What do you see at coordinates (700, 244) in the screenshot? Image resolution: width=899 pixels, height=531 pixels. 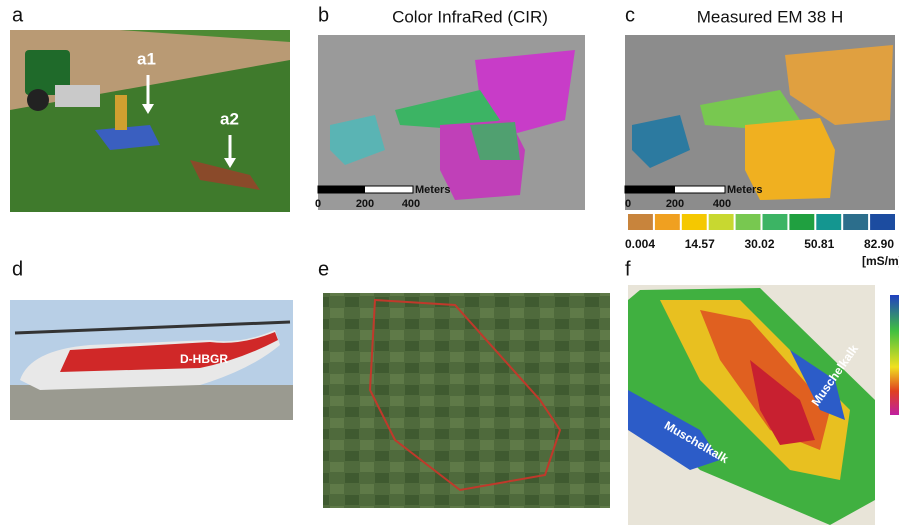 I see `legend-label: 14.57` at bounding box center [700, 244].